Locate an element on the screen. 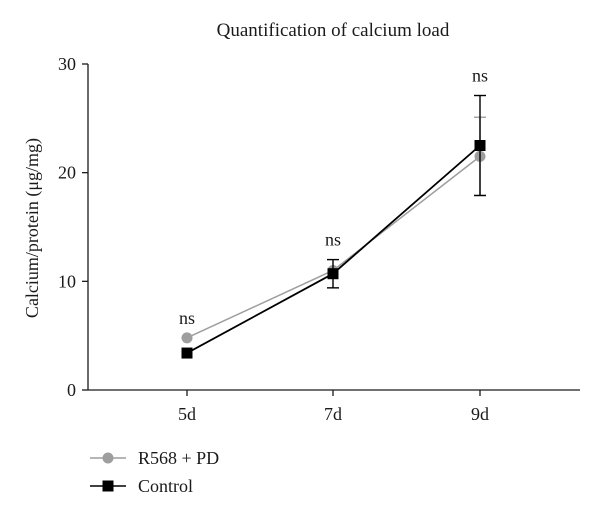 The image size is (600, 514). y-tick-label: 20 is located at coordinates (67, 173).